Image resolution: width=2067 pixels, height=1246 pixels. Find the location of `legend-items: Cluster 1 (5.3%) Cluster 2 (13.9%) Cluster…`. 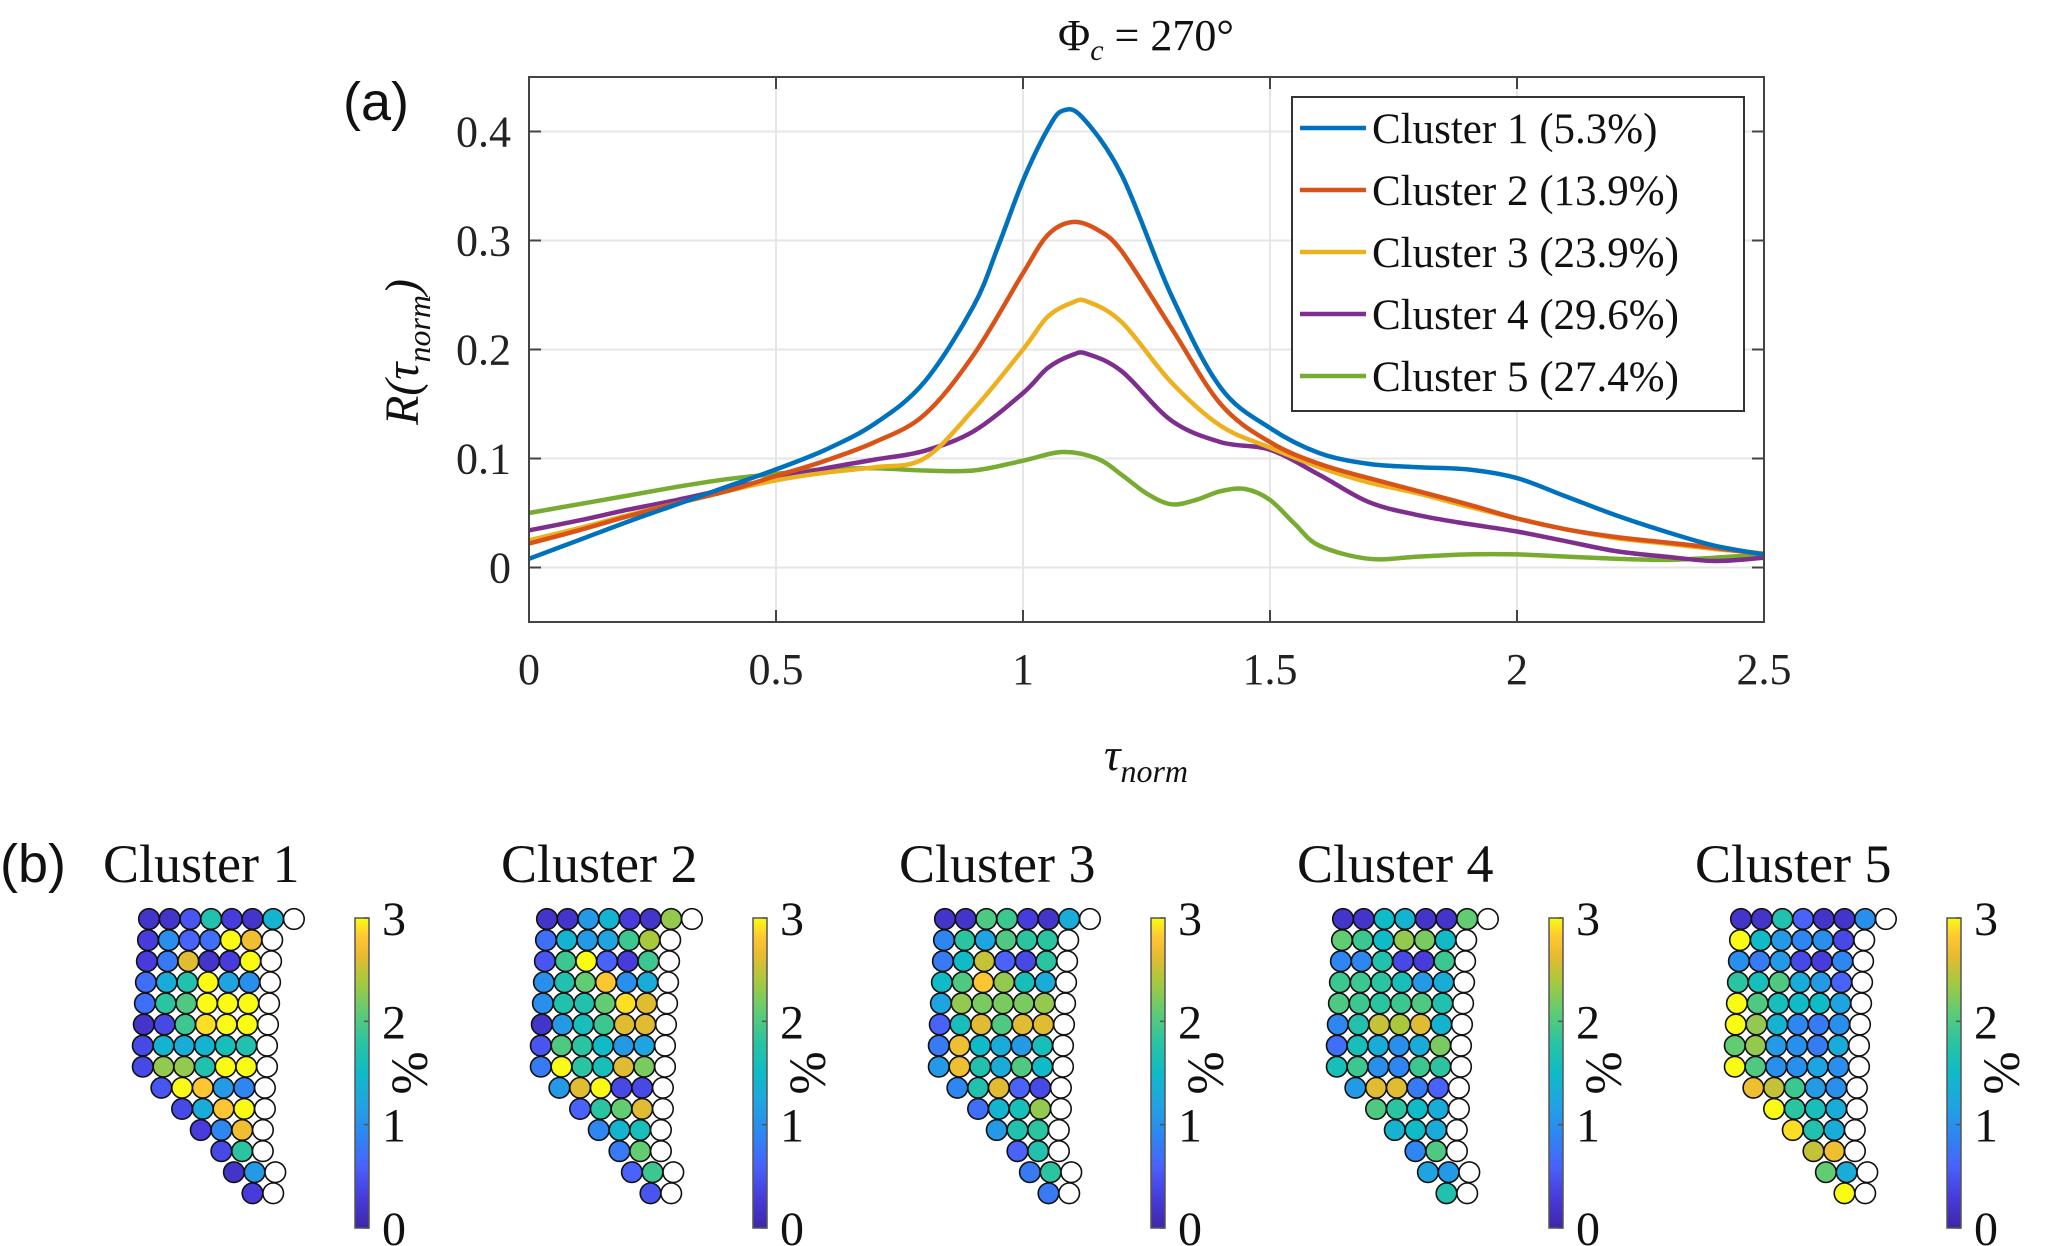

legend-items: Cluster 1 (5.3%) Cluster 2 (13.9%) Cluster… is located at coordinates (1489, 253).